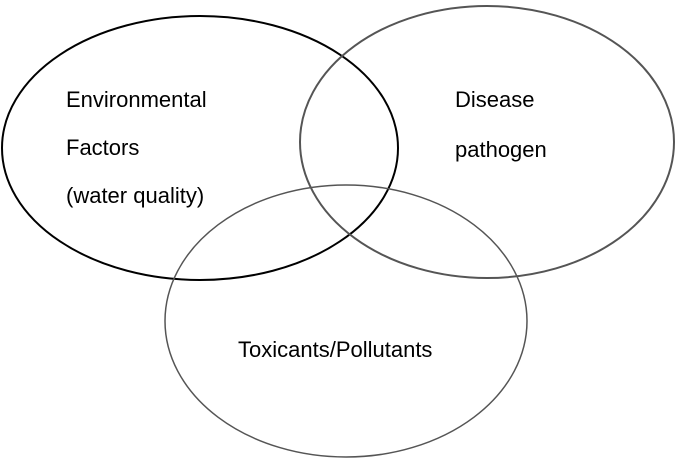  I want to click on set-label: Disease, so click(494, 99).